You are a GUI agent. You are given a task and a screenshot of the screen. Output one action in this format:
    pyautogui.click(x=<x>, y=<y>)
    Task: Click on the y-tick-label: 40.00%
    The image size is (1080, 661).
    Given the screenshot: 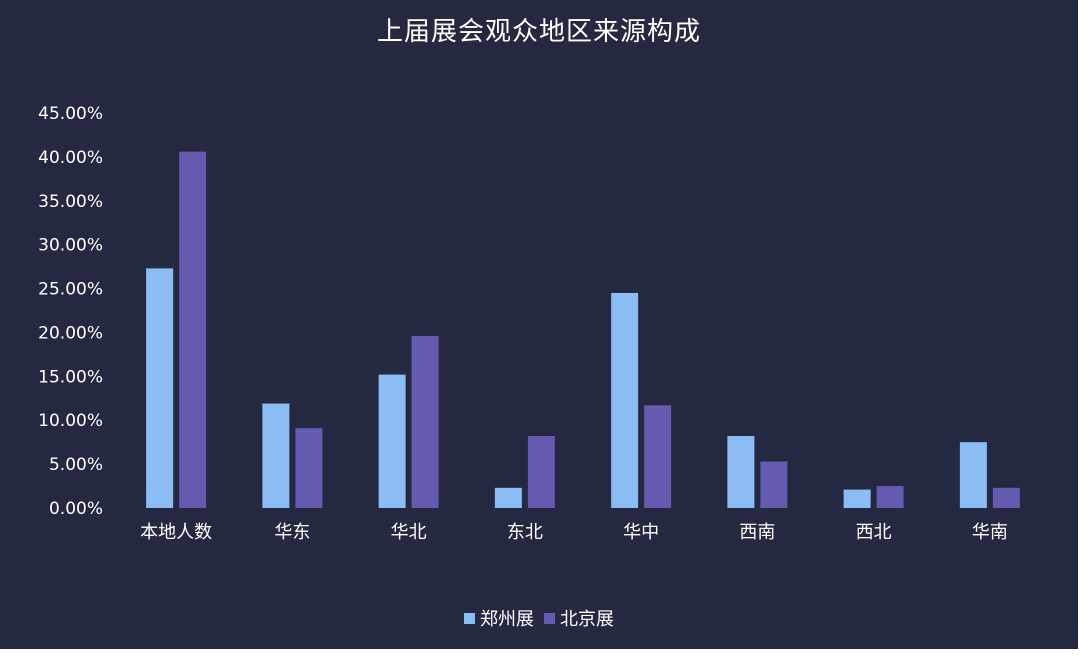 What is the action you would take?
    pyautogui.click(x=70, y=158)
    